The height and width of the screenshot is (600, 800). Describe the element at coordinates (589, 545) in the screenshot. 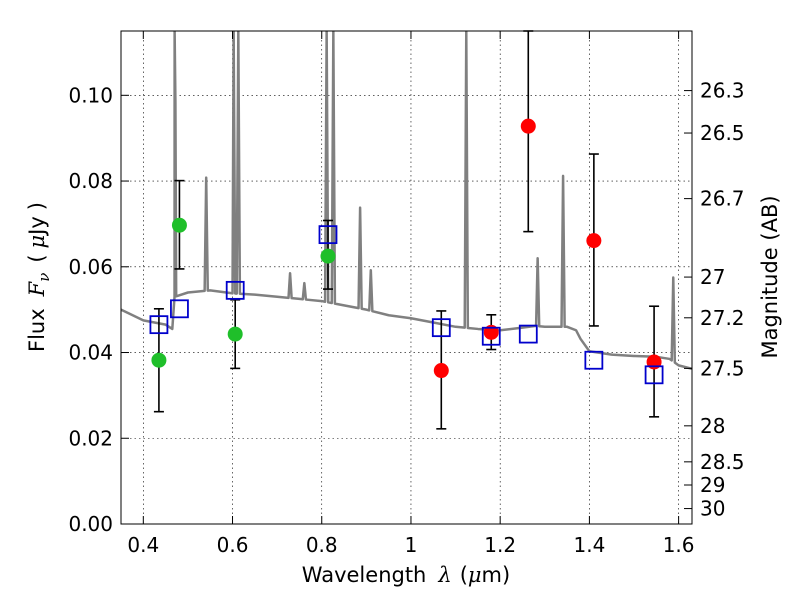

I see `x-tick-label: 1.4` at that location.